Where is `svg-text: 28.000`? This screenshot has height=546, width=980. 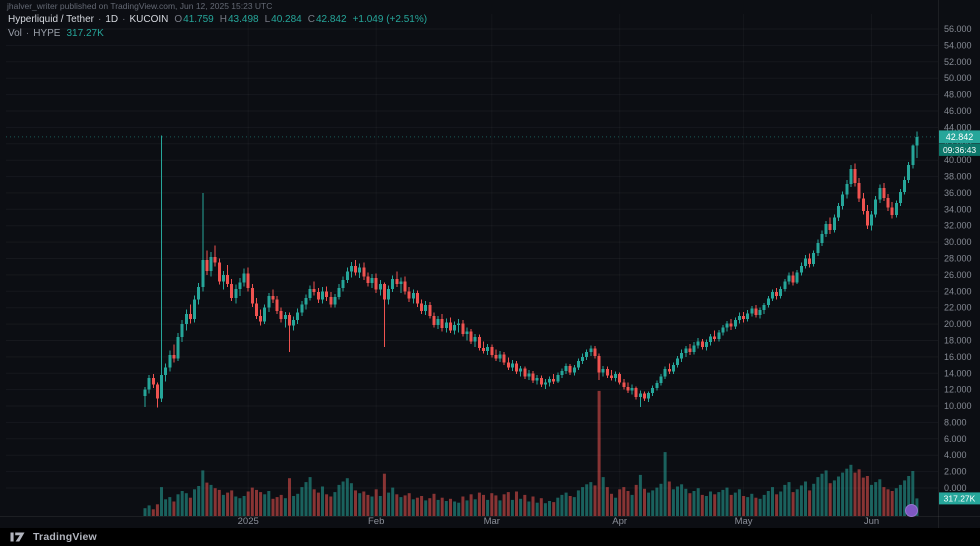 svg-text: 28.000 is located at coordinates (958, 259).